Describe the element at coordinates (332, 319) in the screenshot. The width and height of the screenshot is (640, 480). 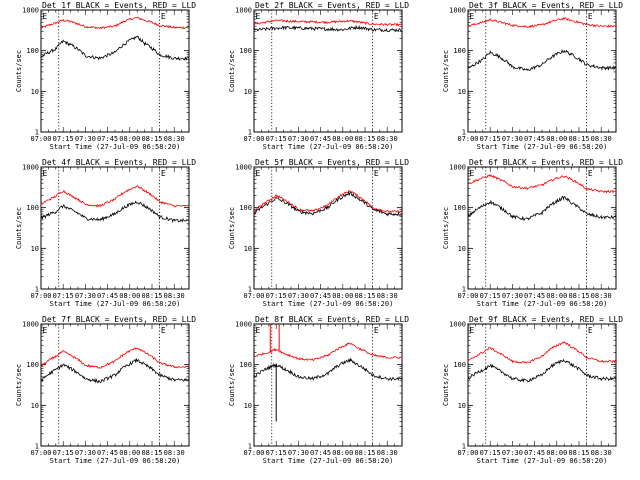
I see `panel-title: Det 8f BLACK = Events, RED = LLD` at that location.